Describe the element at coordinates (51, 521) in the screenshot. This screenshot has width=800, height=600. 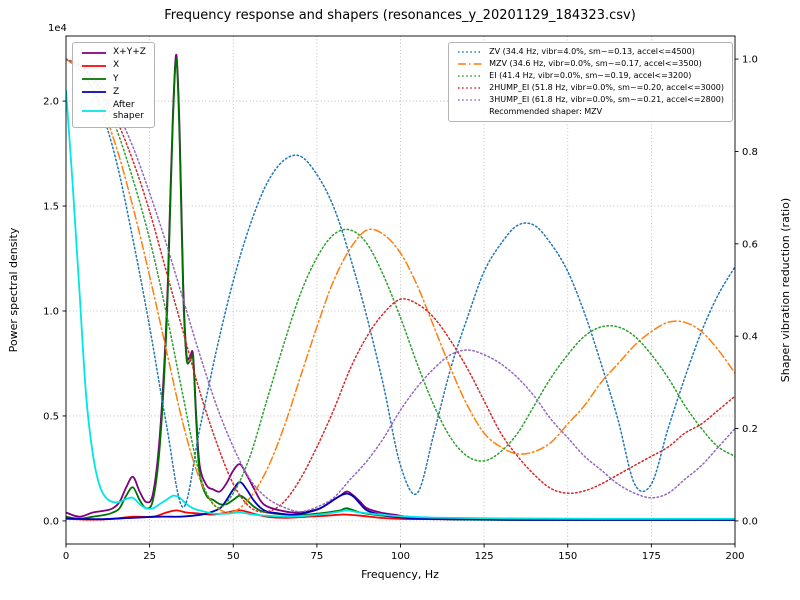
I see `y-left-tick-label: 0.0` at that location.